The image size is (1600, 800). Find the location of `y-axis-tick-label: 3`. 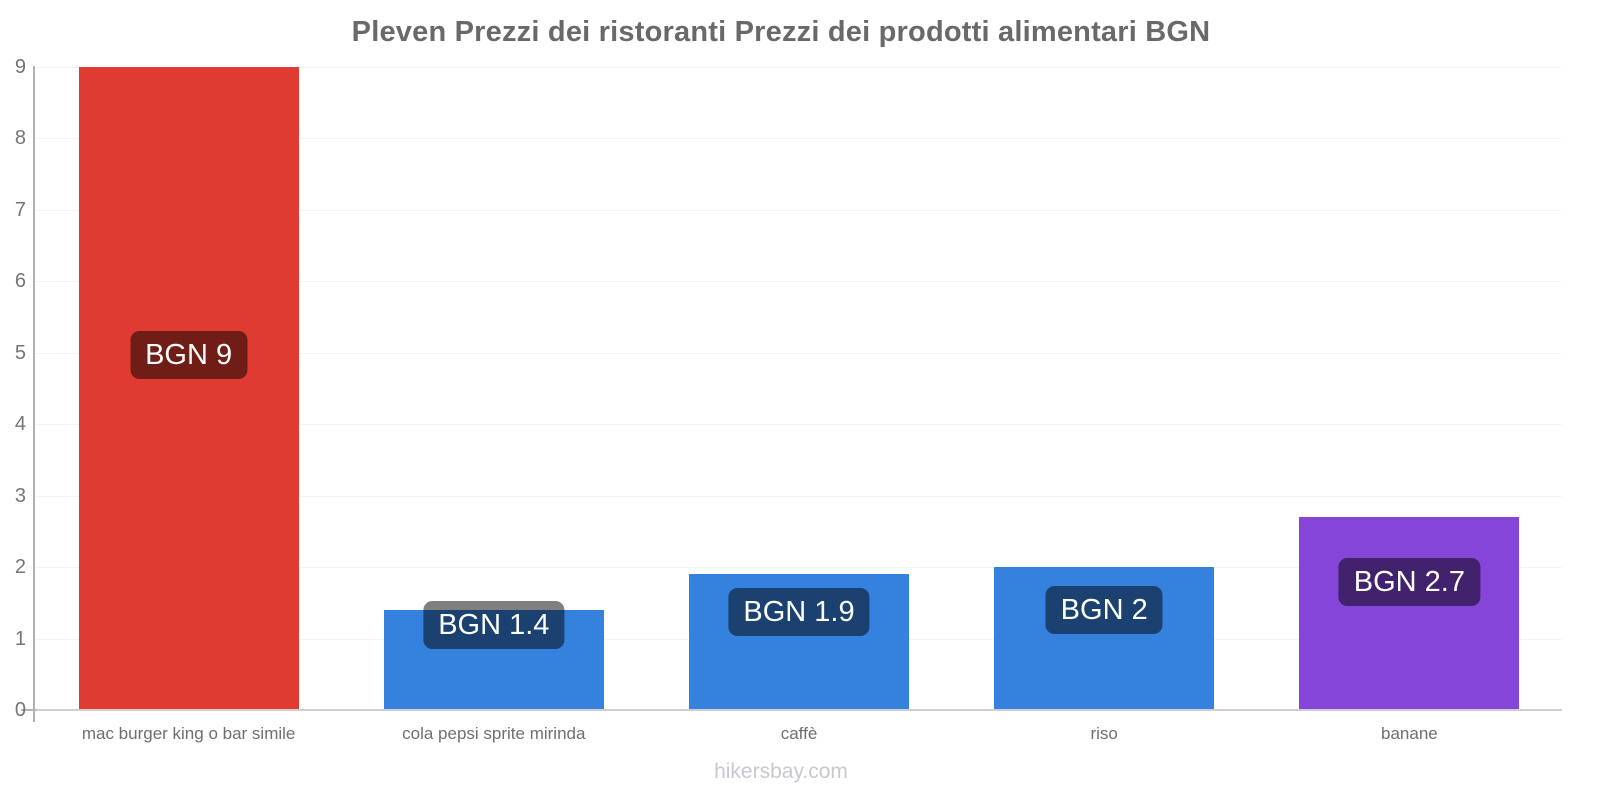

y-axis-tick-label: 3 is located at coordinates (20, 495).